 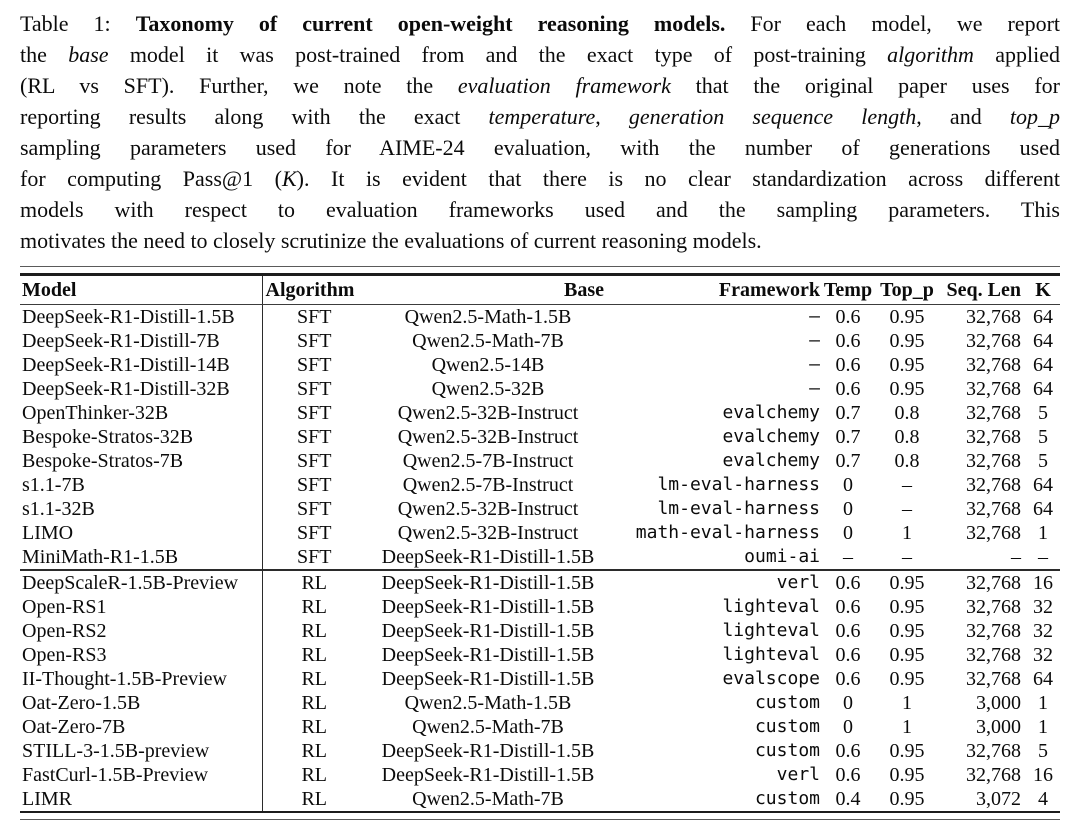 What do you see at coordinates (907, 460) in the screenshot?
I see `cell-top-p: 0.8` at bounding box center [907, 460].